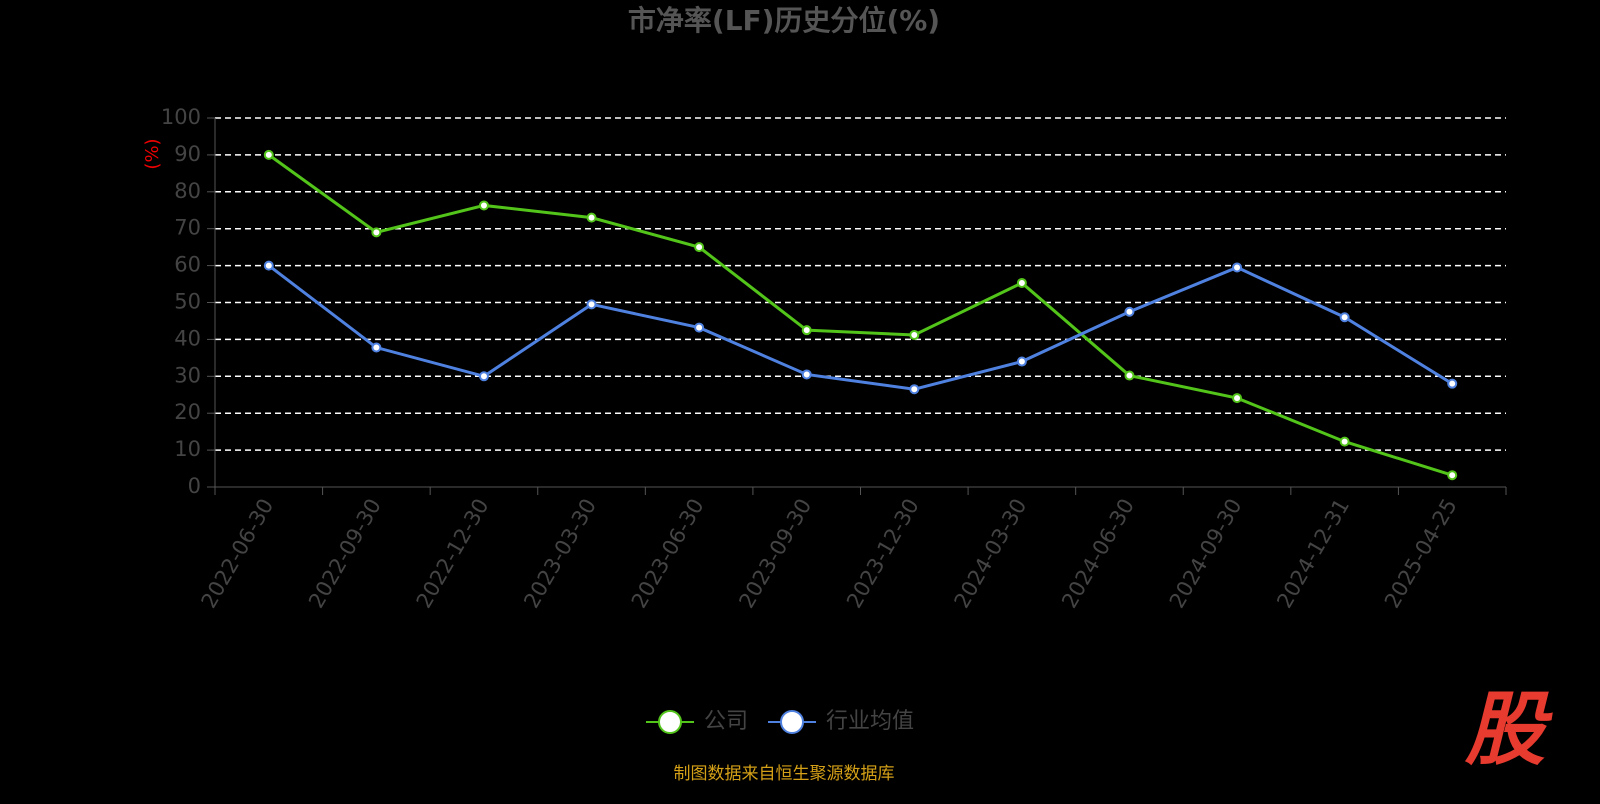 This screenshot has width=1600, height=804. I want to click on y-tick-label: 80, so click(187, 191).